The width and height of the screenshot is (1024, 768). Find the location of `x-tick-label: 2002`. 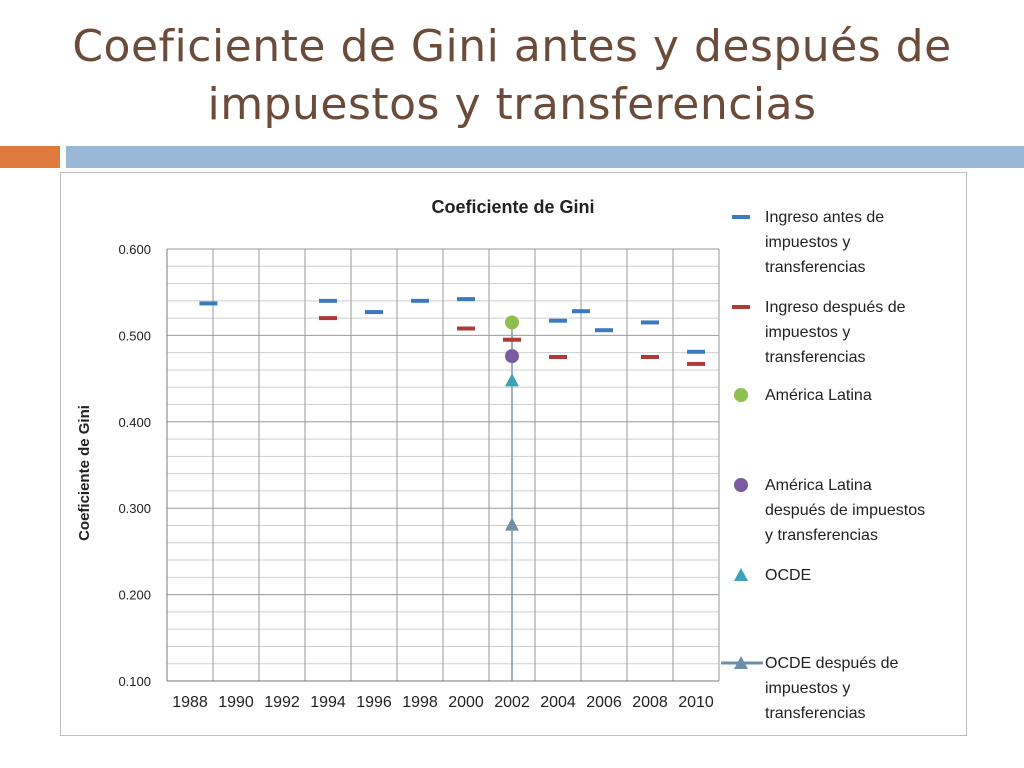

x-tick-label: 2002 is located at coordinates (512, 702).